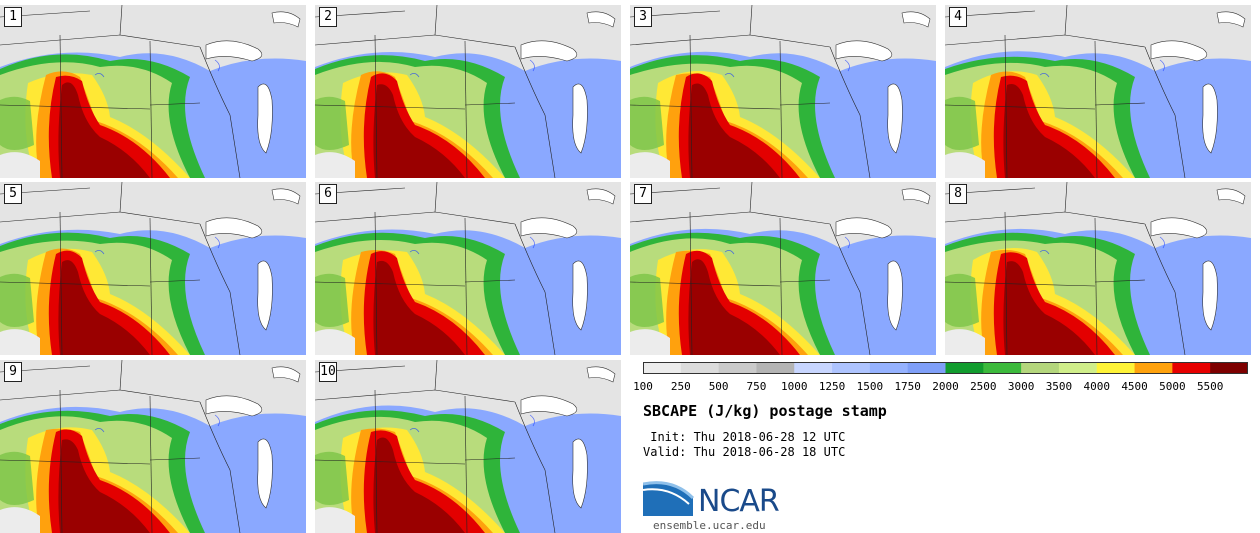 The height and width of the screenshot is (533, 1260). What do you see at coordinates (643, 194) in the screenshot?
I see `member-number: 7` at bounding box center [643, 194].